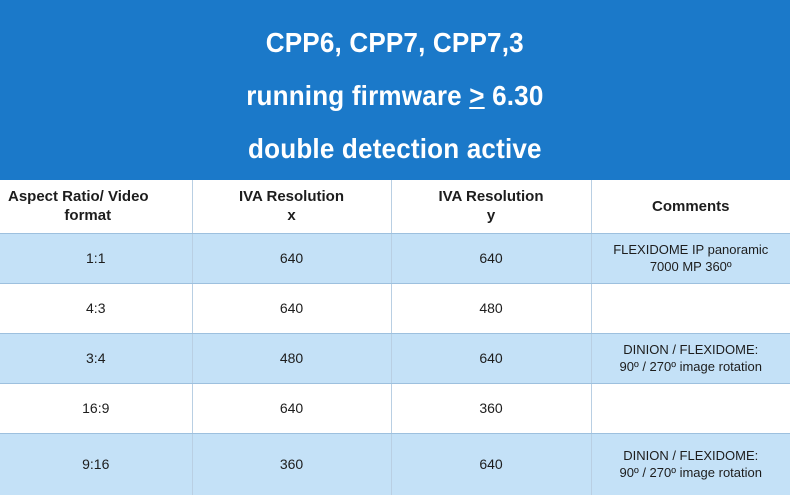 The width and height of the screenshot is (790, 495). Describe the element at coordinates (358, 95) in the screenshot. I see `title-line-2-prefix: running firmware` at that location.